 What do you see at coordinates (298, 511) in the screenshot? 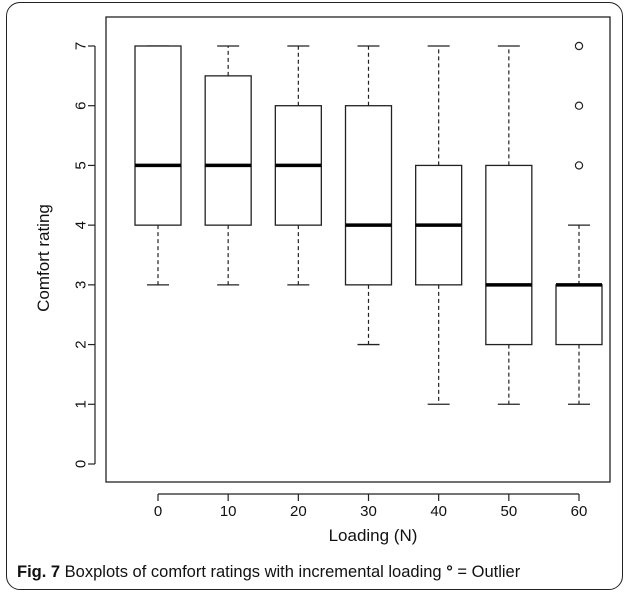
I see `x-tick-label-20: 20` at bounding box center [298, 511].